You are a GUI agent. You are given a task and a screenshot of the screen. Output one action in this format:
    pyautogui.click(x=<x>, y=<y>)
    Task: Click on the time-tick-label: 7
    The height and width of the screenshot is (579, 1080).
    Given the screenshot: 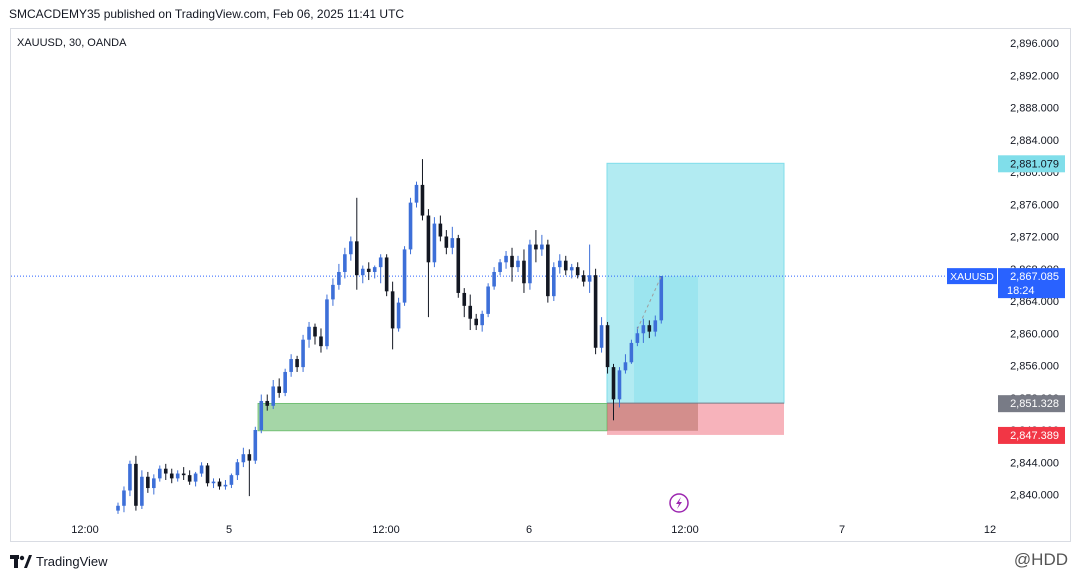 What is the action you would take?
    pyautogui.click(x=842, y=530)
    